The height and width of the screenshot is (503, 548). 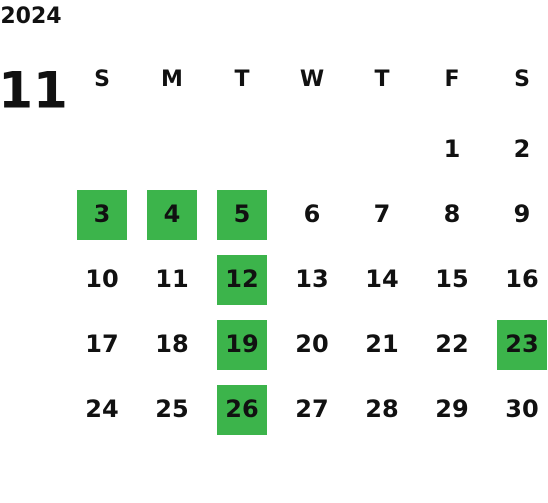 I want to click on day-number: 13, so click(x=311, y=279).